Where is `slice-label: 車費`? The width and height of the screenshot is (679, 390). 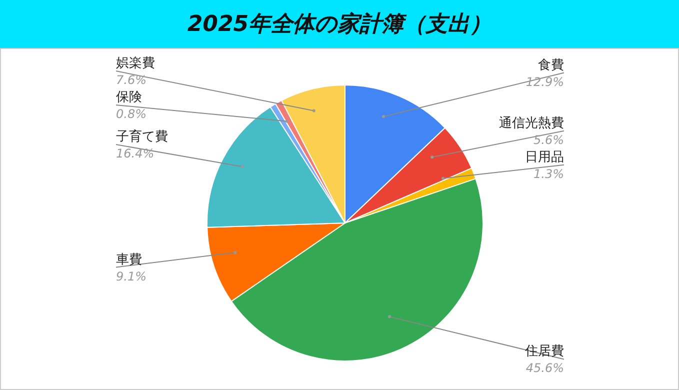 slice-label: 車費 is located at coordinates (129, 260).